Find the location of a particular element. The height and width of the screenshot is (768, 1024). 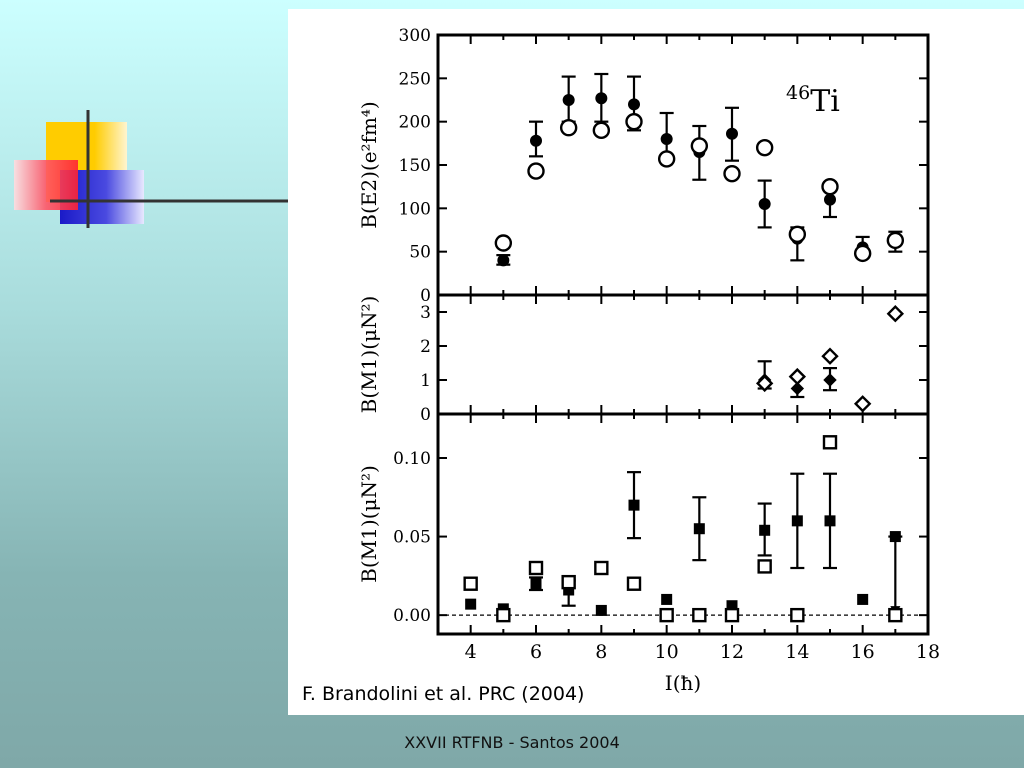

nucleus-symbol: Ti is located at coordinates (825, 101).